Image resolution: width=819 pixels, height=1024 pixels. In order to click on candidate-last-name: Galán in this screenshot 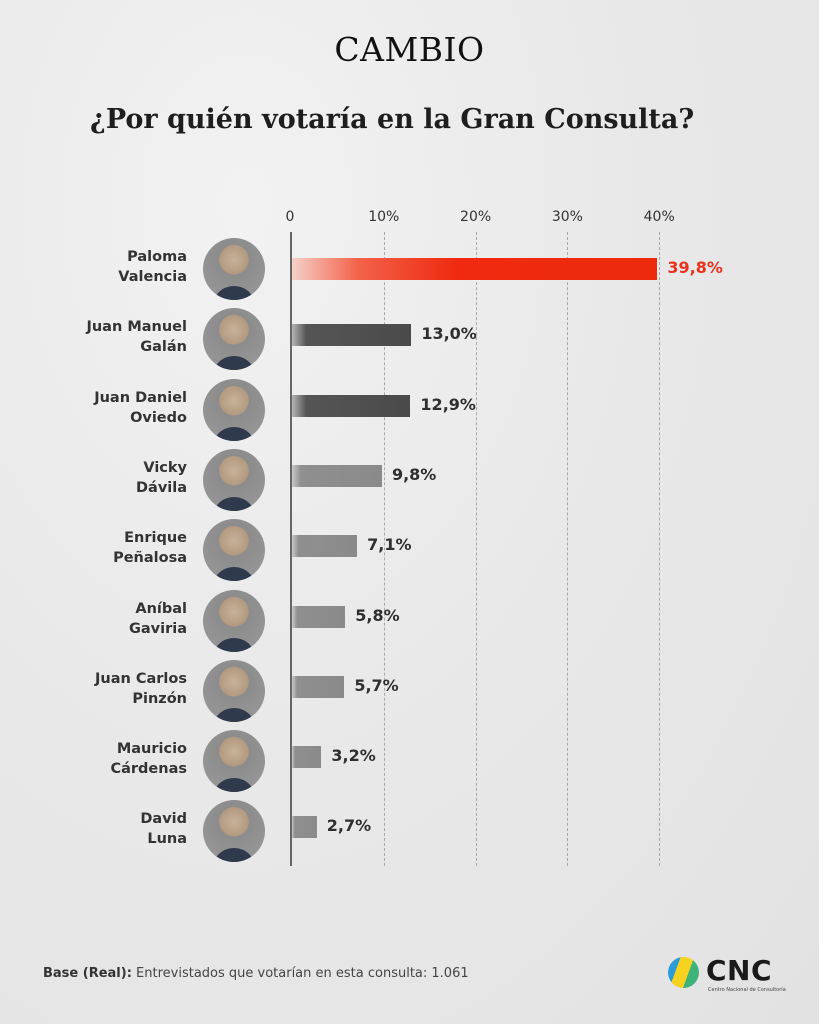, I will do `click(163, 347)`.